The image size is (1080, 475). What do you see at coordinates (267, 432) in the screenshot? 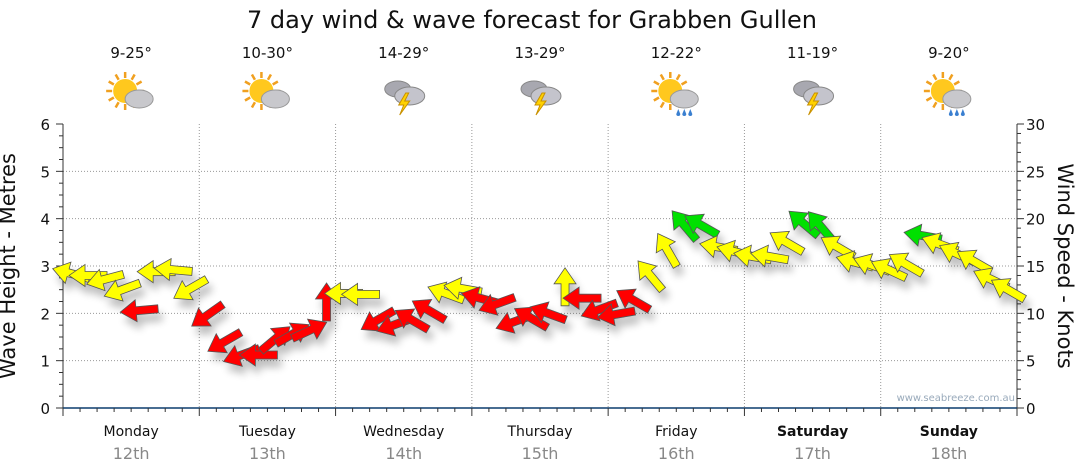
I see `day-label: Tuesday` at bounding box center [267, 432].